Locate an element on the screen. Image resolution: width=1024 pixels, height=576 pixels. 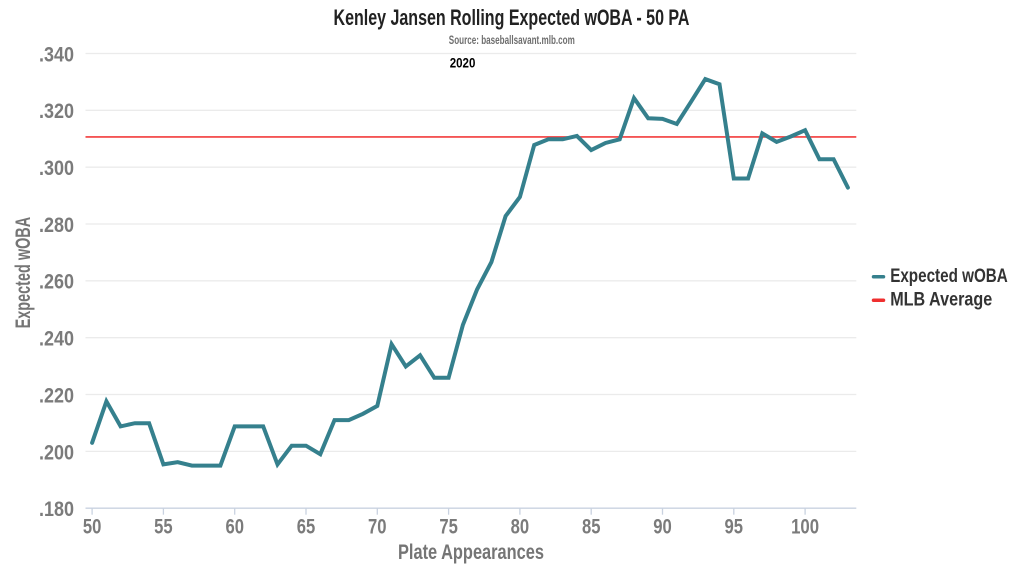
svg-text: MLB Average is located at coordinates (941, 300).